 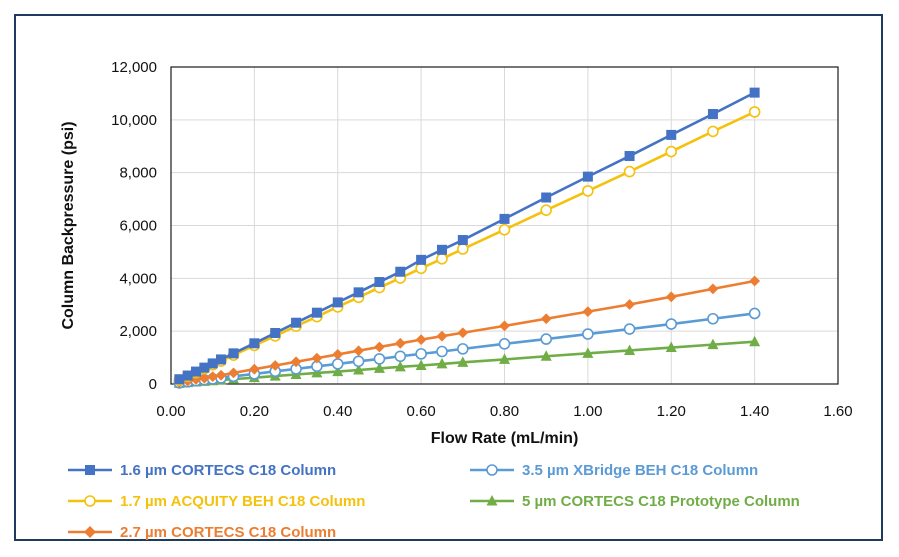 What do you see at coordinates (837, 411) in the screenshot?
I see `x-tick-label: 1.60` at bounding box center [837, 411].